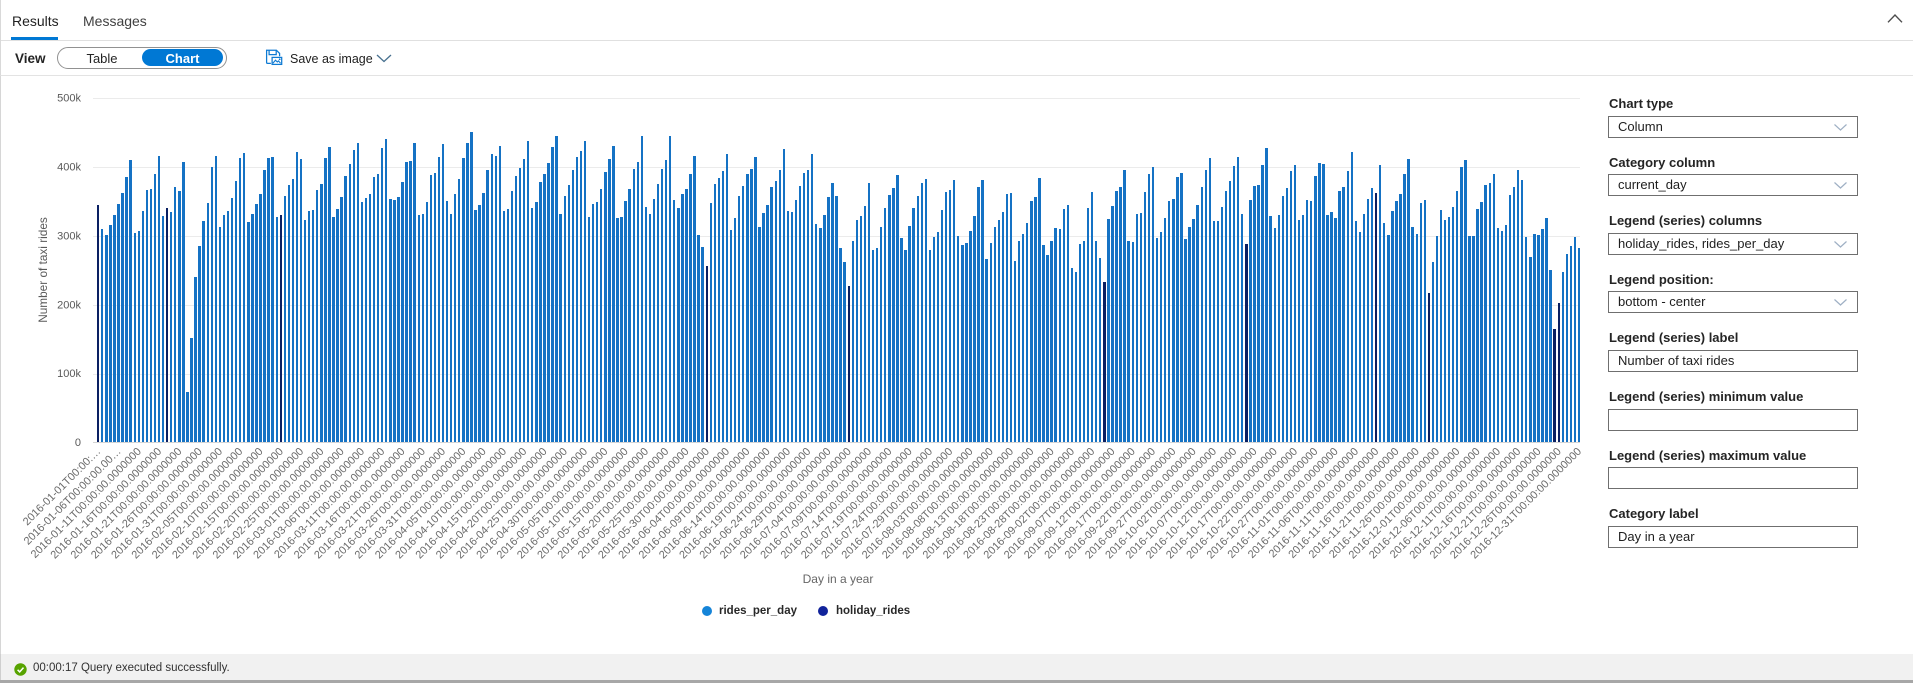 The image size is (1913, 683). I want to click on svg-text: Day in a year, so click(838, 579).